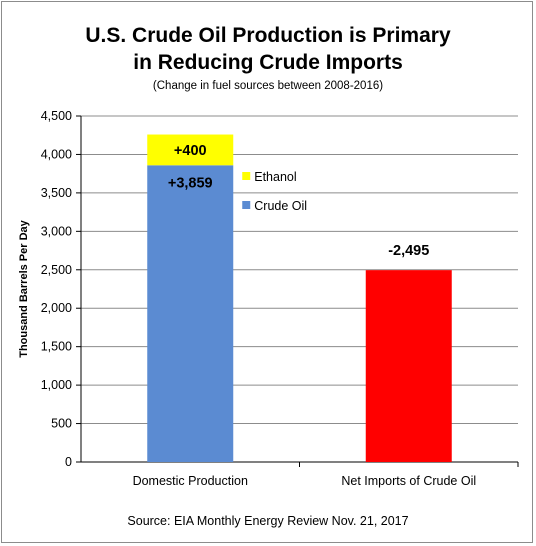 Image resolution: width=536 pixels, height=546 pixels. What do you see at coordinates (68, 462) in the screenshot?
I see `y-tick-label: 0` at bounding box center [68, 462].